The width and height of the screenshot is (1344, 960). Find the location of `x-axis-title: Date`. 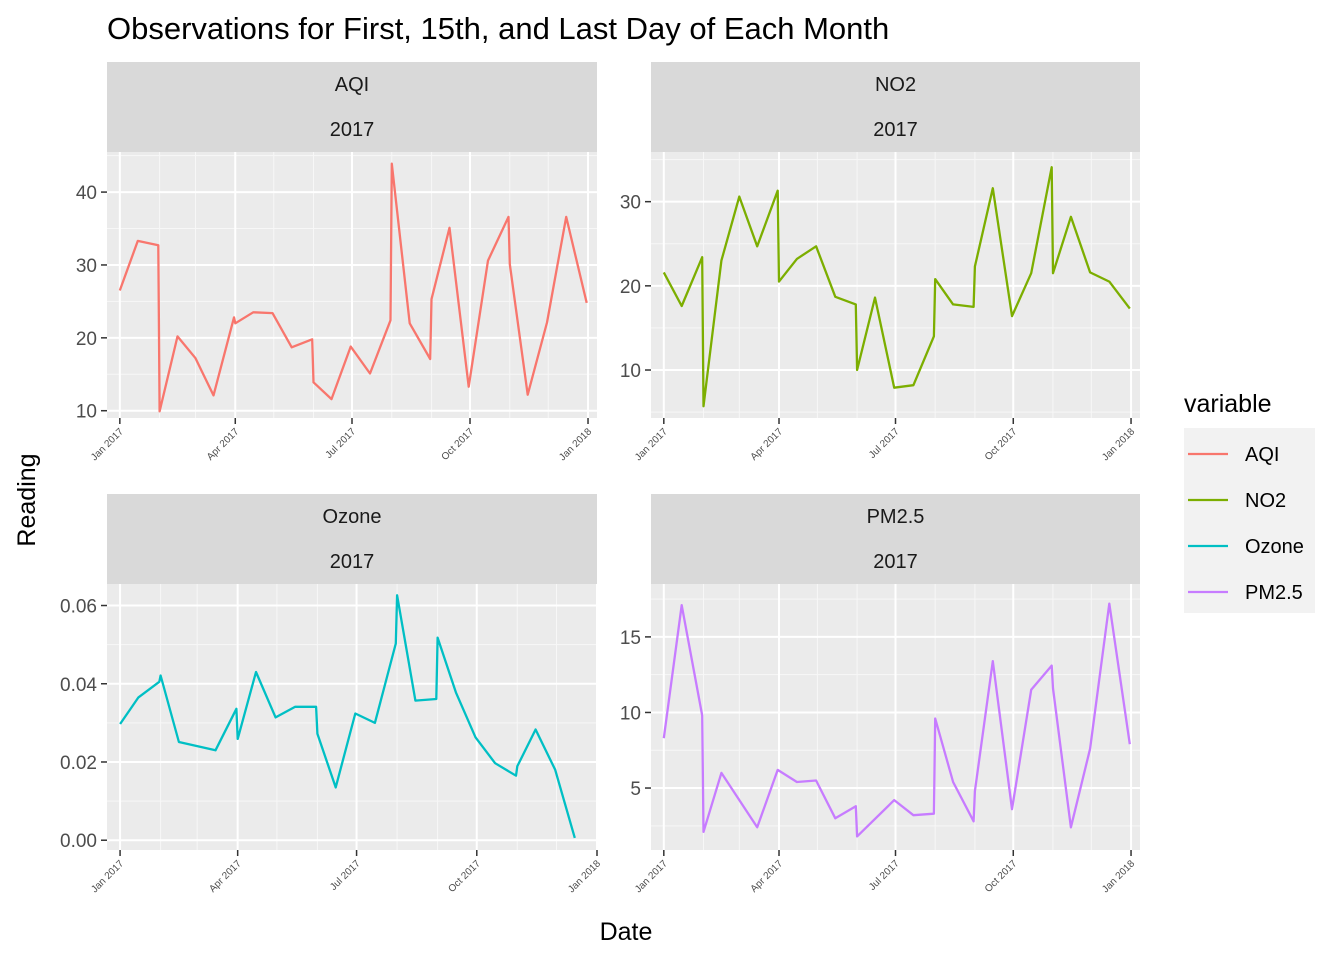

x-axis-title: Date is located at coordinates (626, 932).